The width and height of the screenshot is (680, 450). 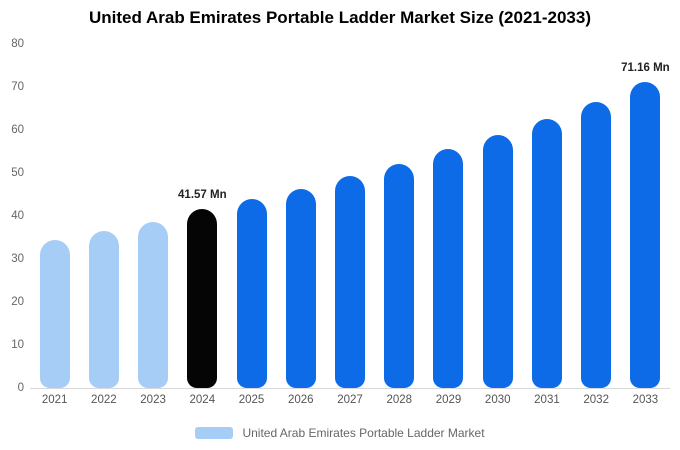 What do you see at coordinates (596, 400) in the screenshot?
I see `x-axis-label: 2032` at bounding box center [596, 400].